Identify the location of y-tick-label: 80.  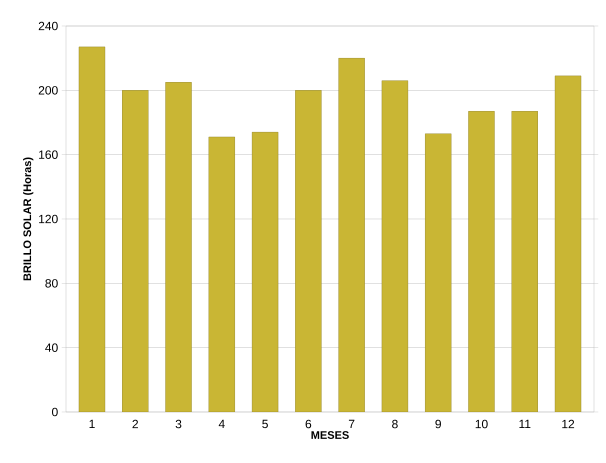
(51, 283).